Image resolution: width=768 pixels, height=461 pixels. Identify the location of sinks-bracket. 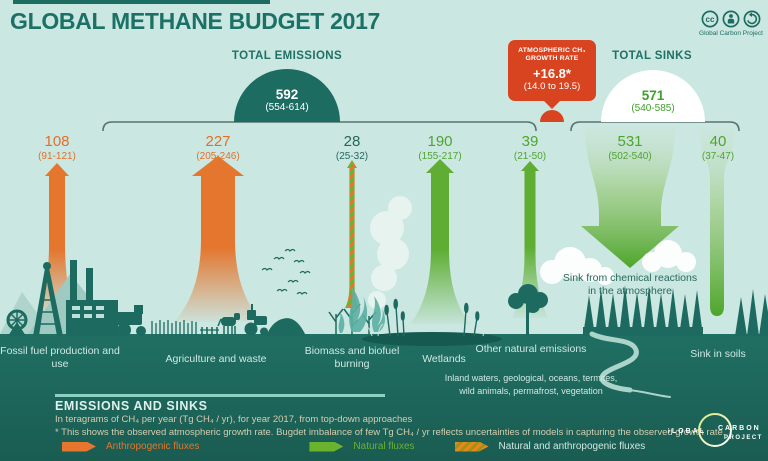
(655, 126).